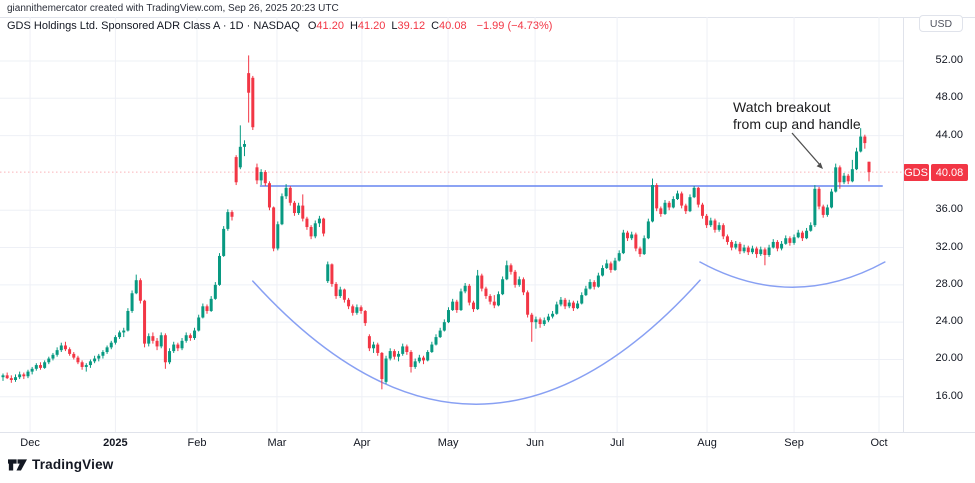 This screenshot has height=483, width=975. What do you see at coordinates (707, 443) in the screenshot?
I see `time-axis-label: Aug` at bounding box center [707, 443].